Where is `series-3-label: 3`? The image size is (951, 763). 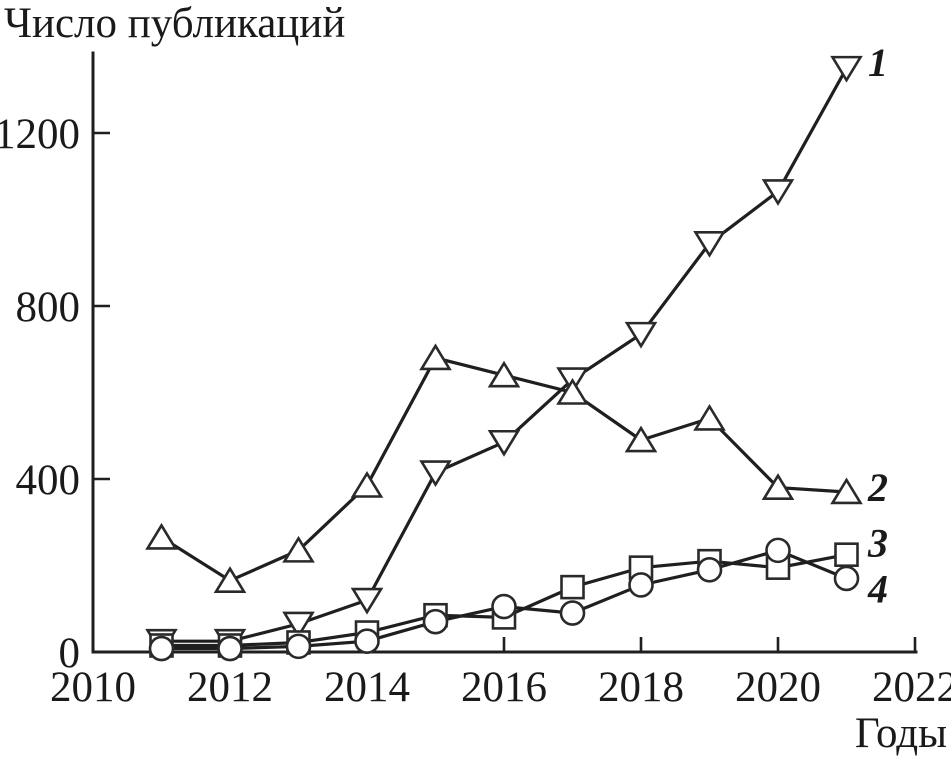 series-3-label: 3 is located at coordinates (877, 543).